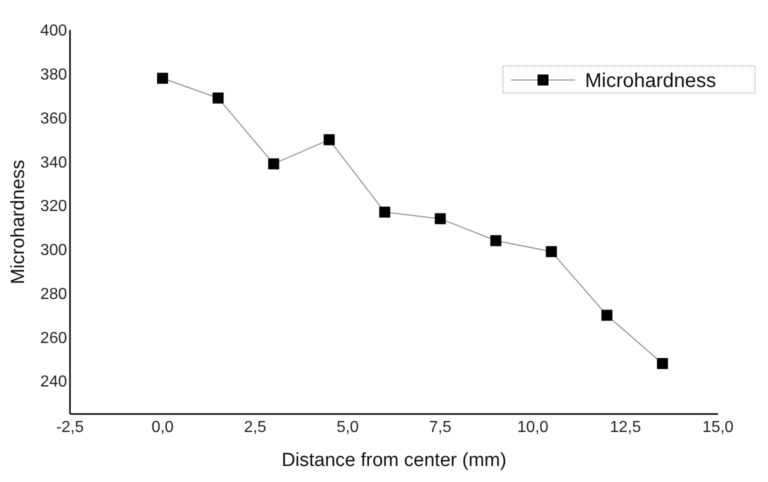 The height and width of the screenshot is (482, 768). Describe the element at coordinates (18, 222) in the screenshot. I see `y-axis-title: Microhardness` at that location.